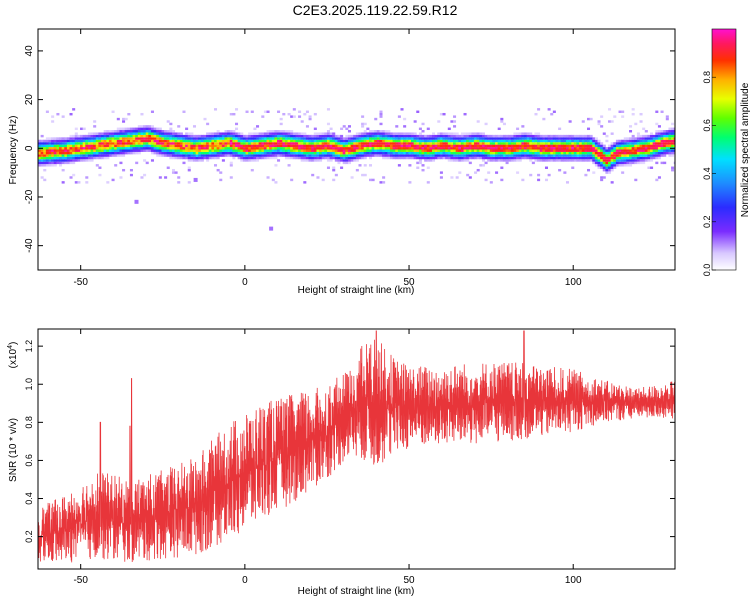 The height and width of the screenshot is (600, 750). I want to click on spectrogram-y-tick-label: 40, so click(29, 51).